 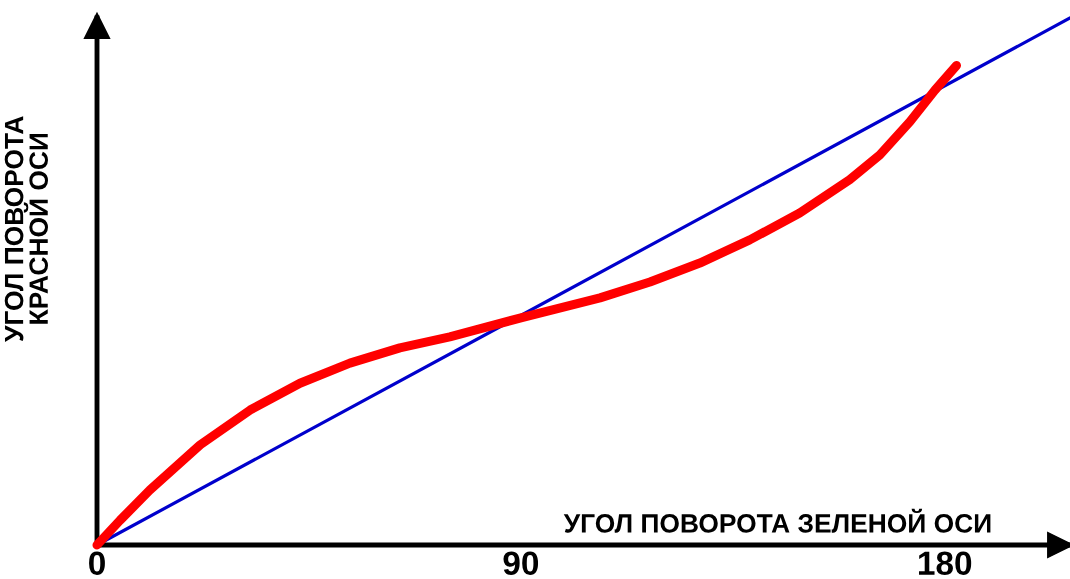 I want to click on x-axis-title: УГОЛ ПОВОРОТА ЗЕЛЕНОЙ ОСИ, so click(x=777, y=520).